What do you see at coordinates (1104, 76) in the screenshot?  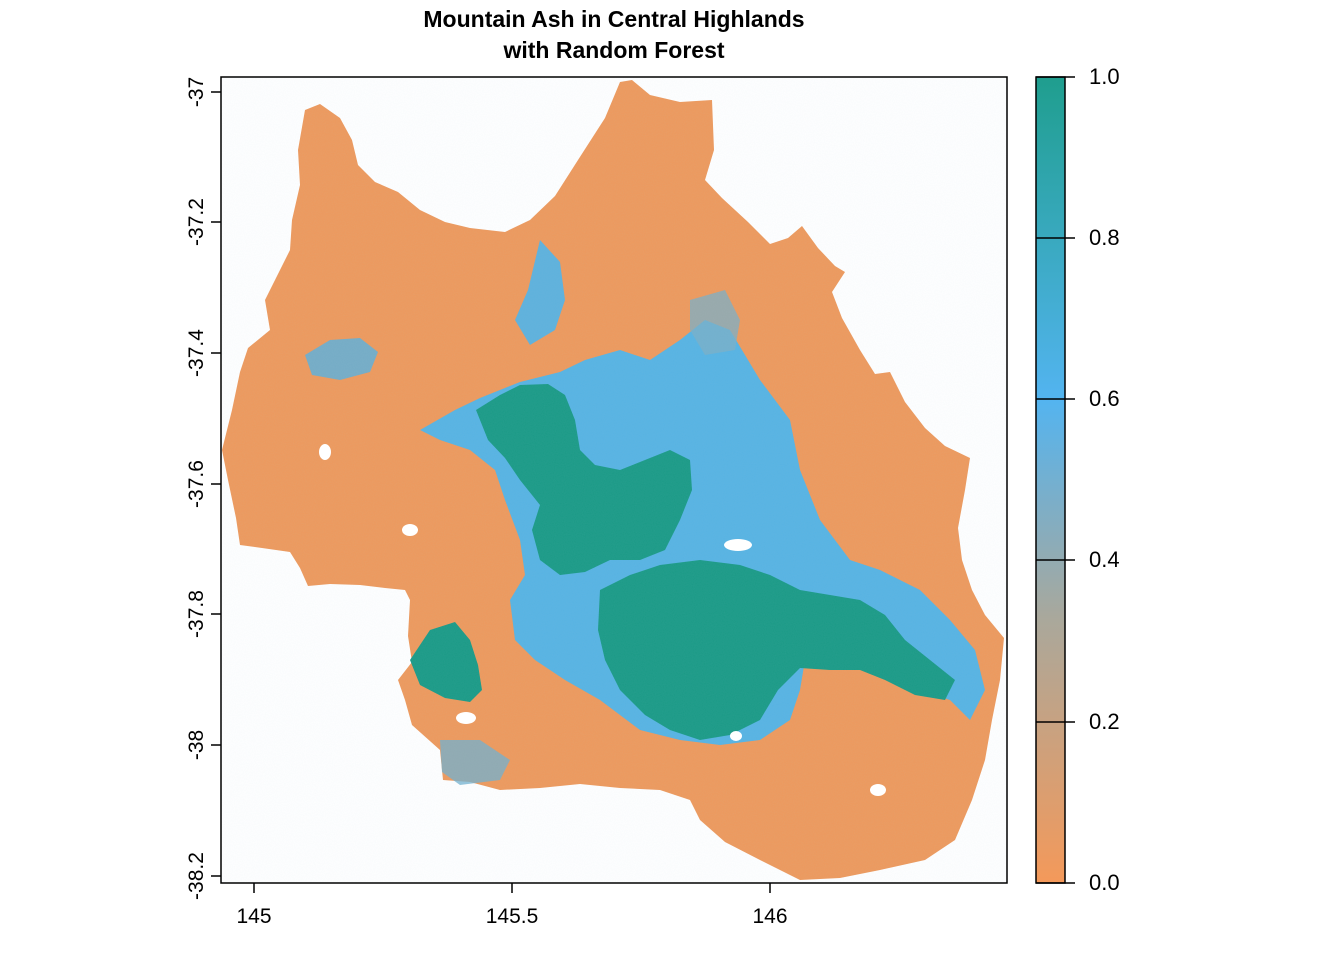 I see `legend-tick-label: 1.0` at bounding box center [1104, 76].